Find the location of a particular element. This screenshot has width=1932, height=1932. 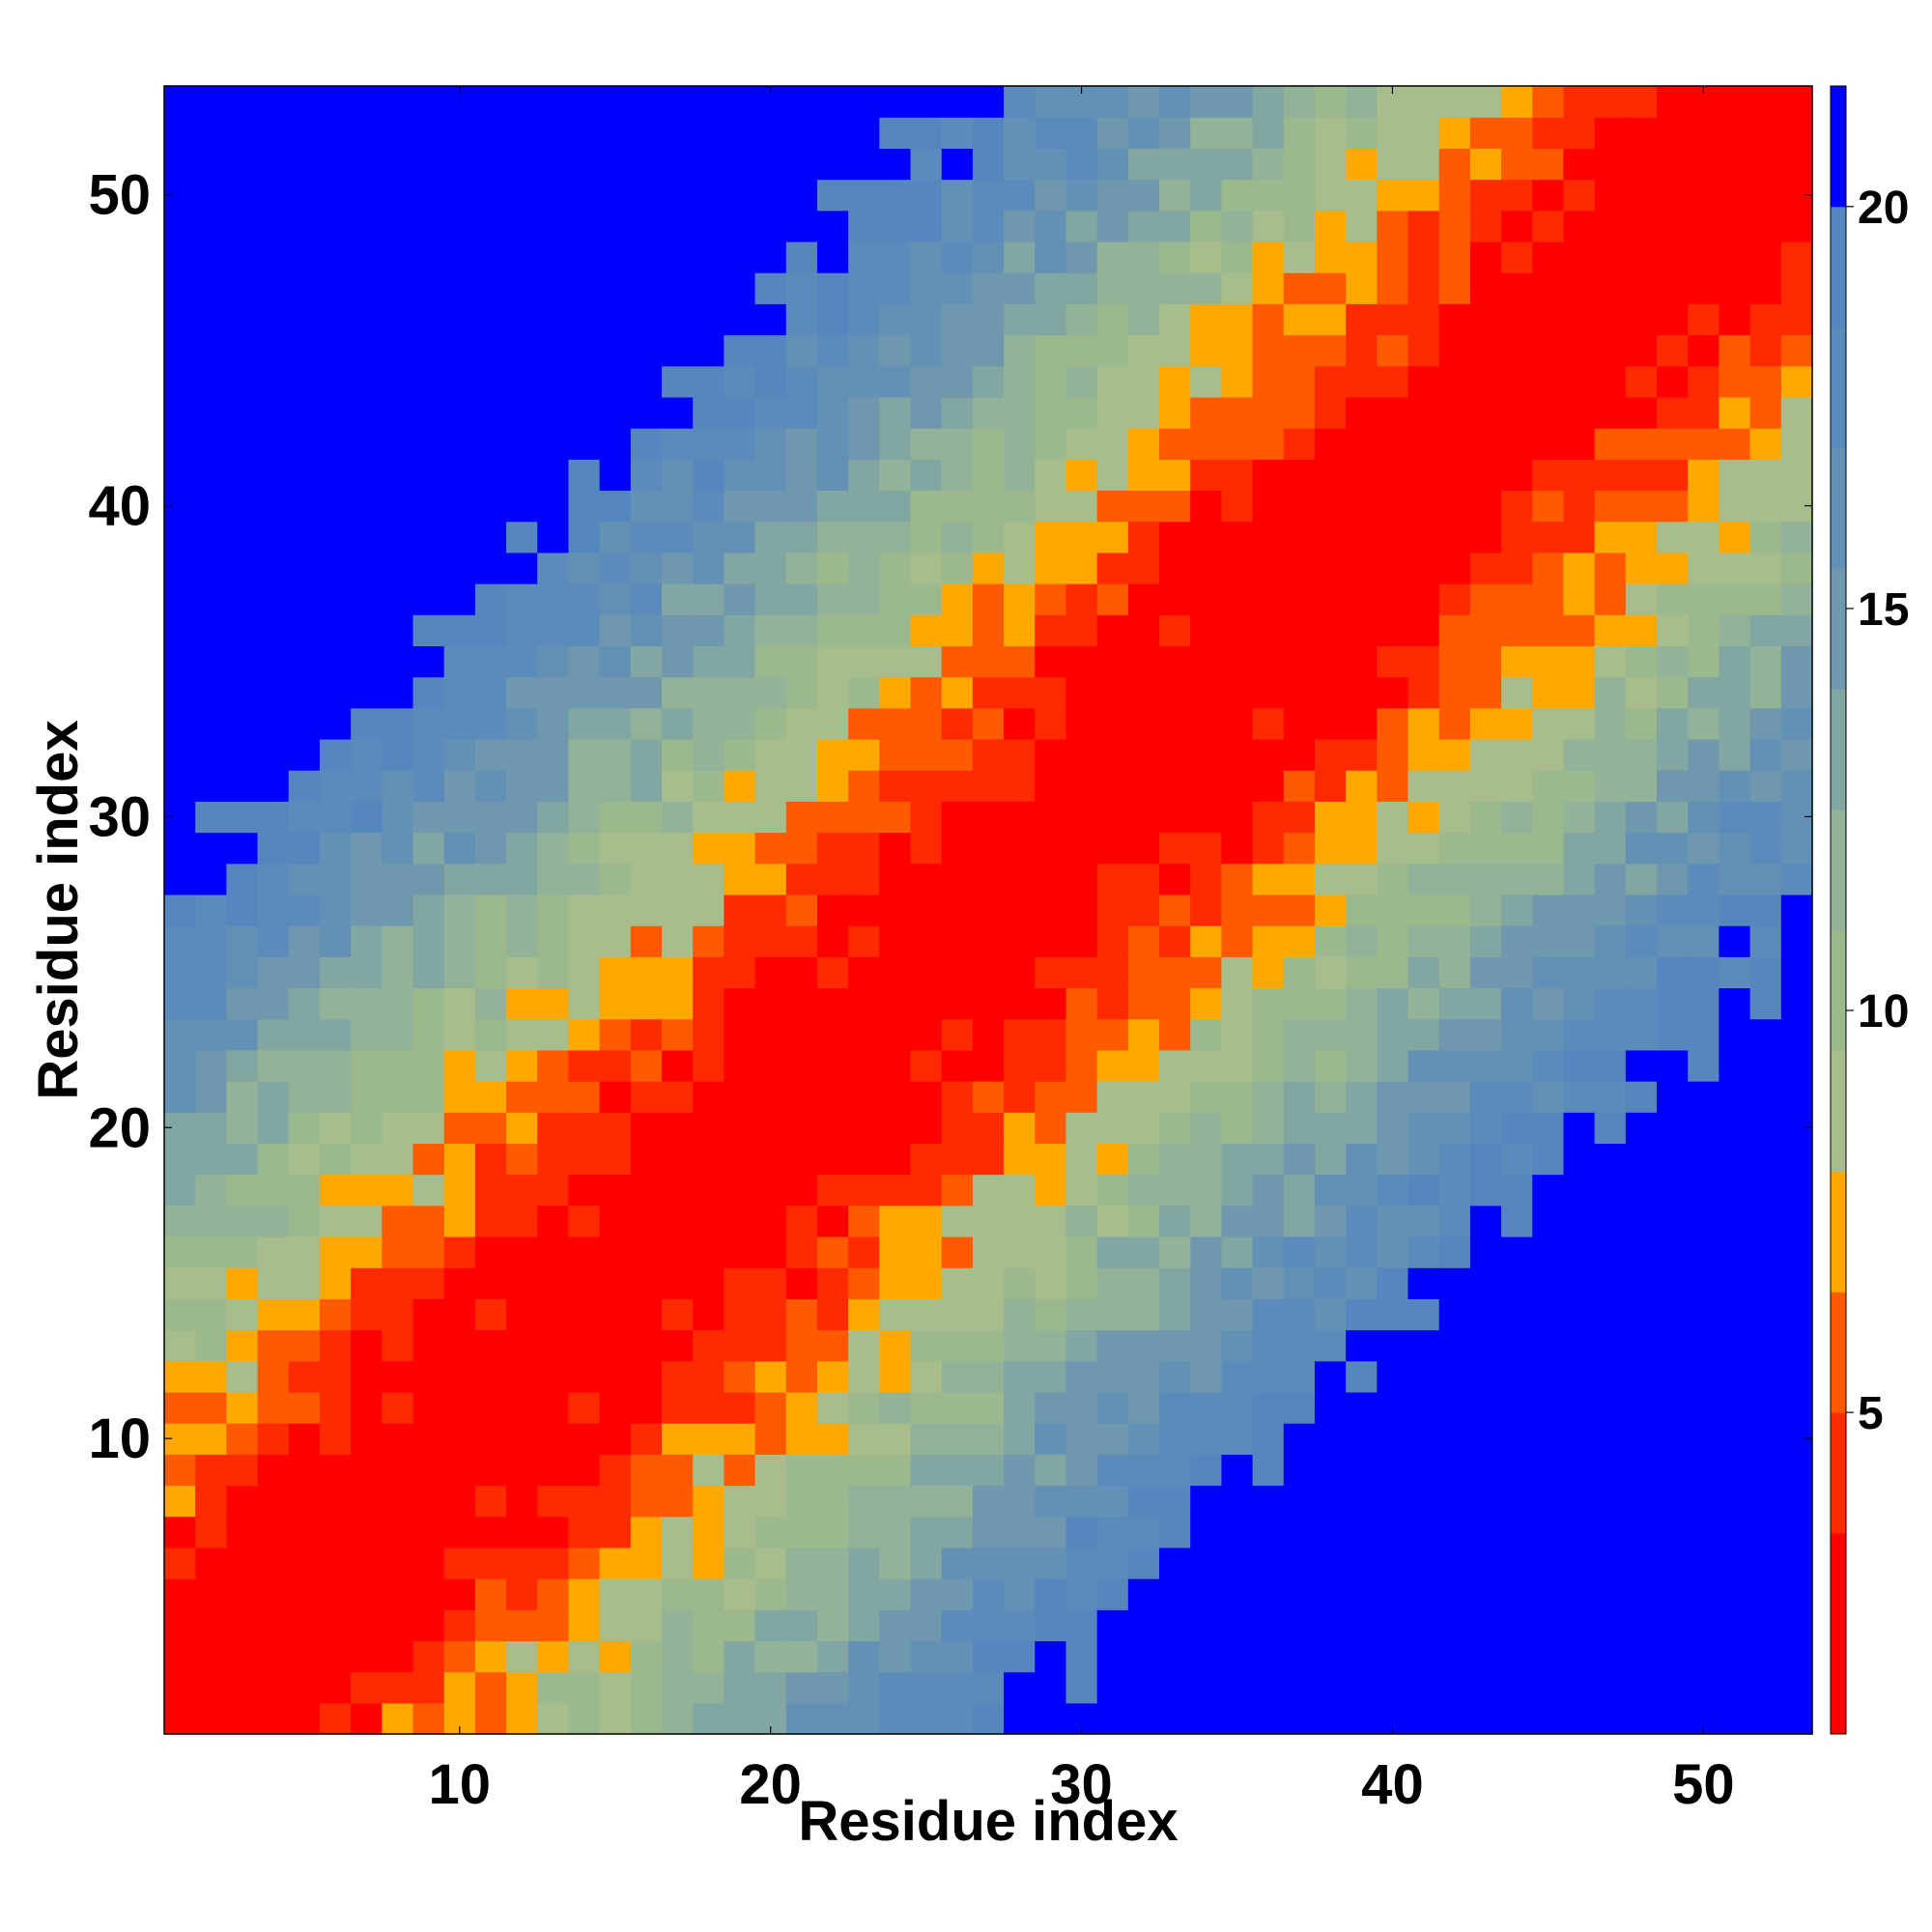

colorbar-segment is located at coordinates (1838, 1232).